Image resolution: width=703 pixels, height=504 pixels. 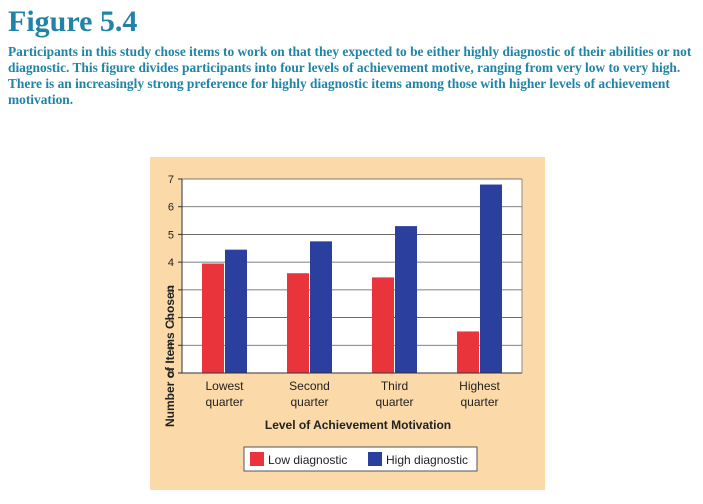 What do you see at coordinates (307, 460) in the screenshot?
I see `legend-label: Low diagnostic` at bounding box center [307, 460].